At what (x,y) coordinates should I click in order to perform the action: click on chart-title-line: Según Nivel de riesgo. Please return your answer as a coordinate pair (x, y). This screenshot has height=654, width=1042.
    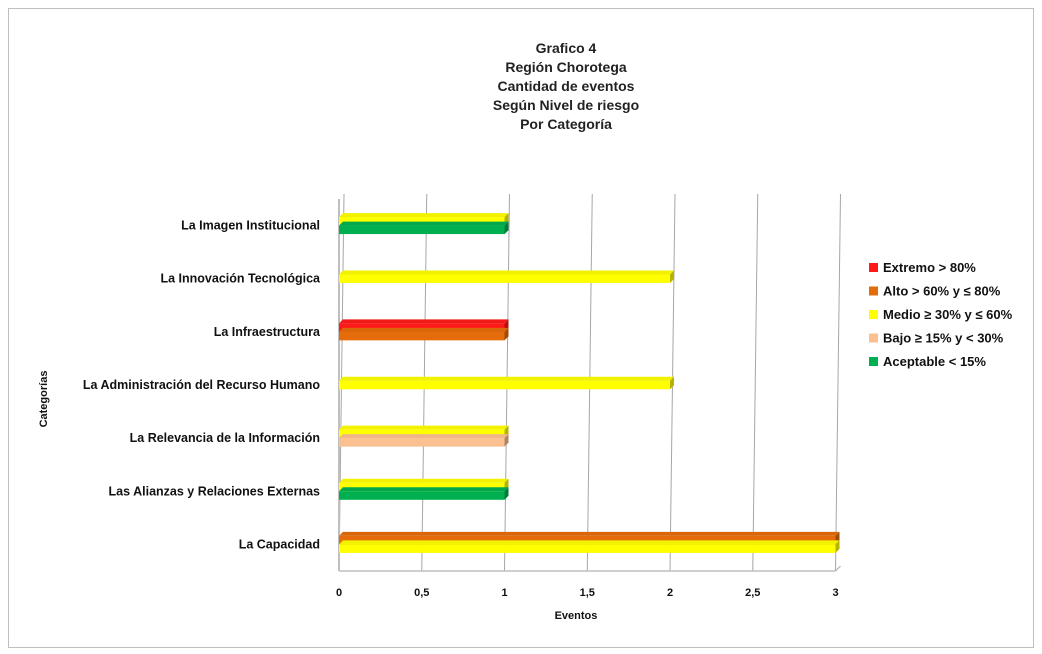
    Looking at the image, I should click on (566, 105).